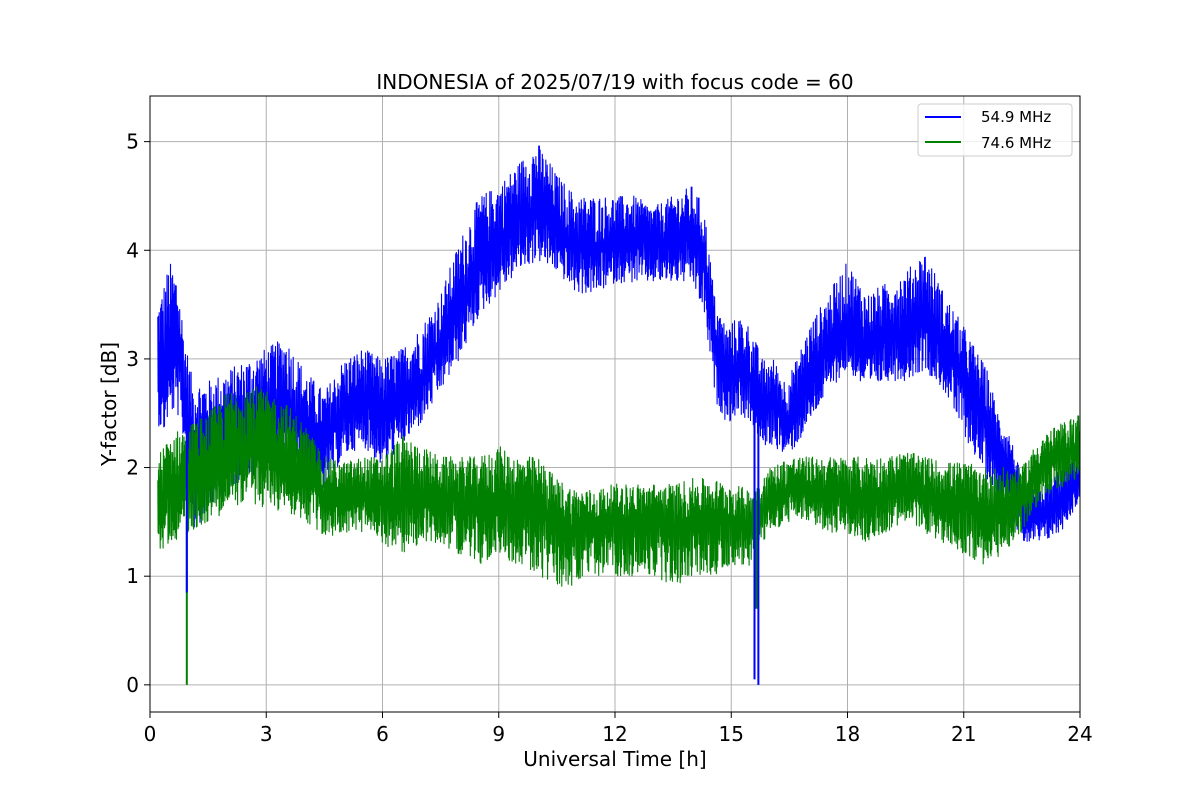 Image resolution: width=1200 pixels, height=800 pixels. Describe the element at coordinates (138, 413) in the screenshot. I see `y-axis: 0 1 2 3 4 5` at that location.